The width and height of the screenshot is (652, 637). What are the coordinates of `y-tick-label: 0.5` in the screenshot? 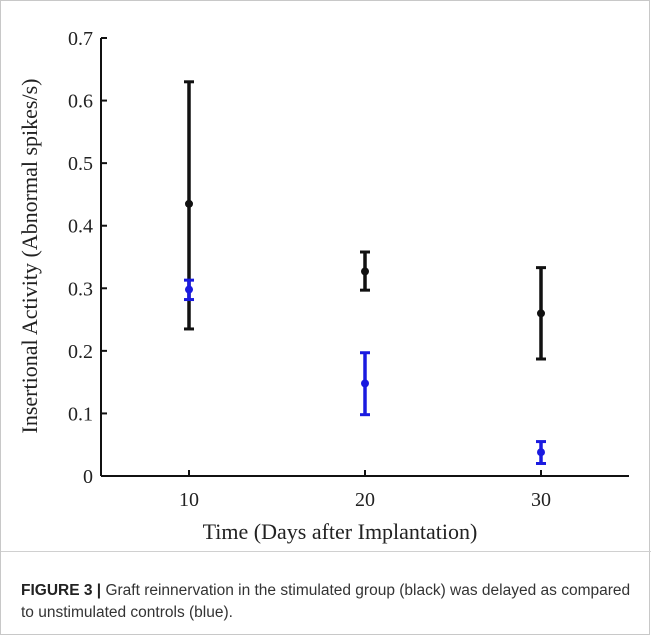 It's located at (80, 164).